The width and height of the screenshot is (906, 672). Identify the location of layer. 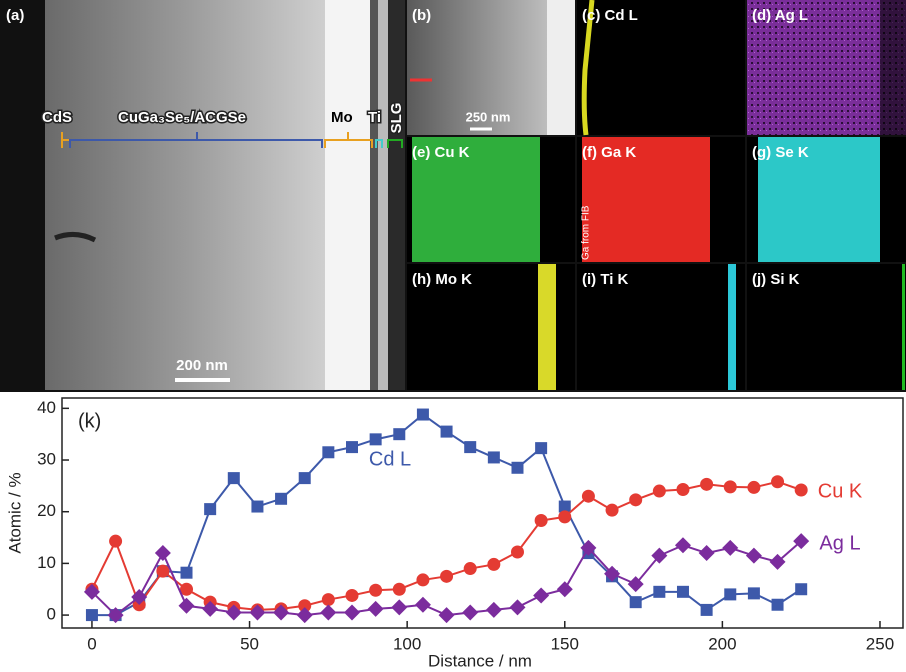
(383, 195).